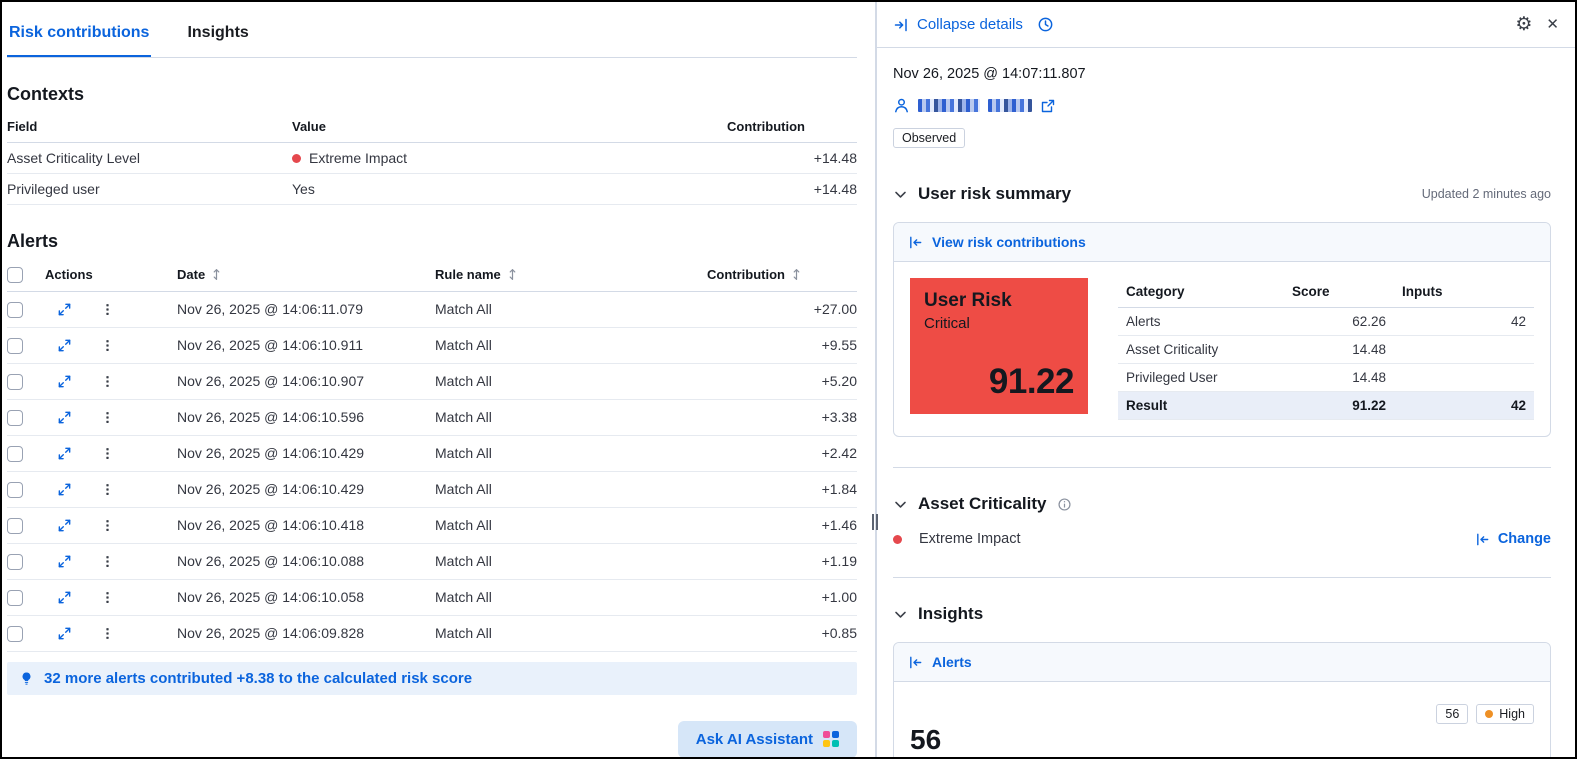 This screenshot has height=759, width=1577. What do you see at coordinates (1201, 405) in the screenshot?
I see `breakdown-category: Result` at bounding box center [1201, 405].